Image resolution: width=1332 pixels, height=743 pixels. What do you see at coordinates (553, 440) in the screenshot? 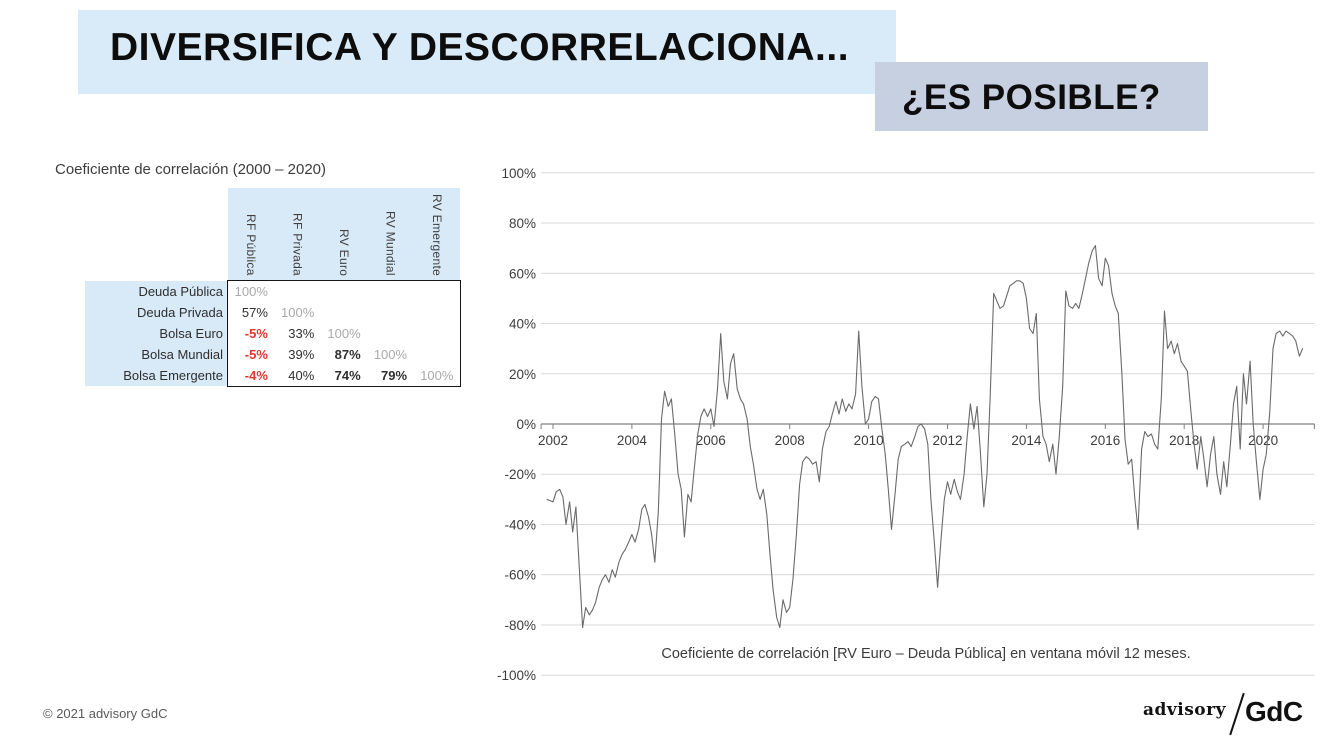
I see `chart-x-label: 2002` at bounding box center [553, 440].